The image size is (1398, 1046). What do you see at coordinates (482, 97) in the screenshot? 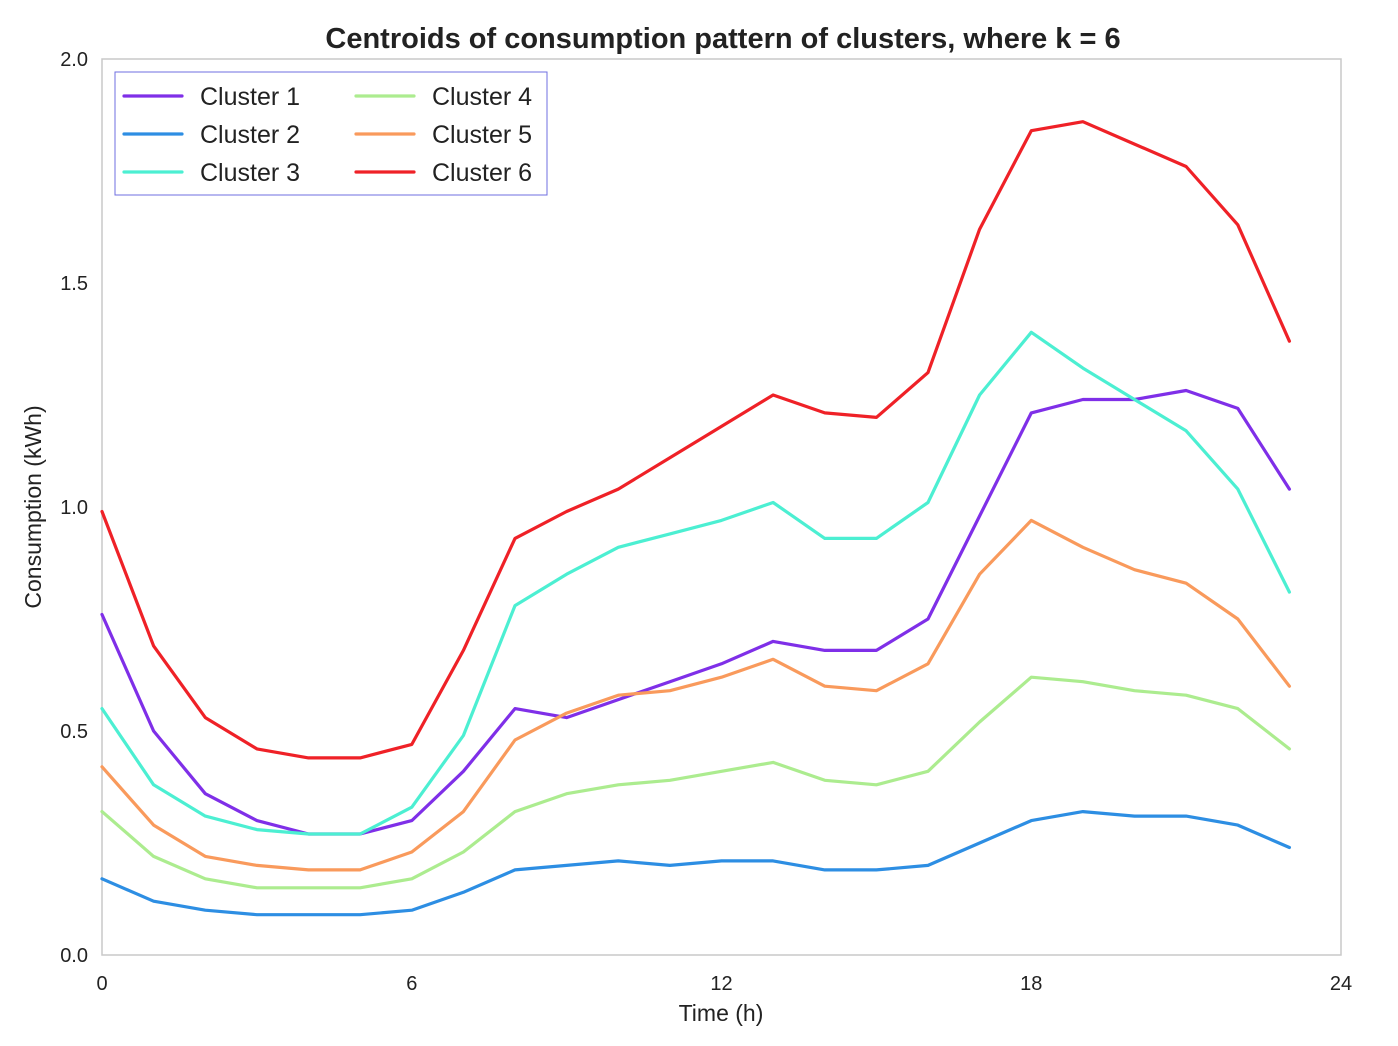
I see `legend-label-cluster-4: Cluster 4` at bounding box center [482, 97].